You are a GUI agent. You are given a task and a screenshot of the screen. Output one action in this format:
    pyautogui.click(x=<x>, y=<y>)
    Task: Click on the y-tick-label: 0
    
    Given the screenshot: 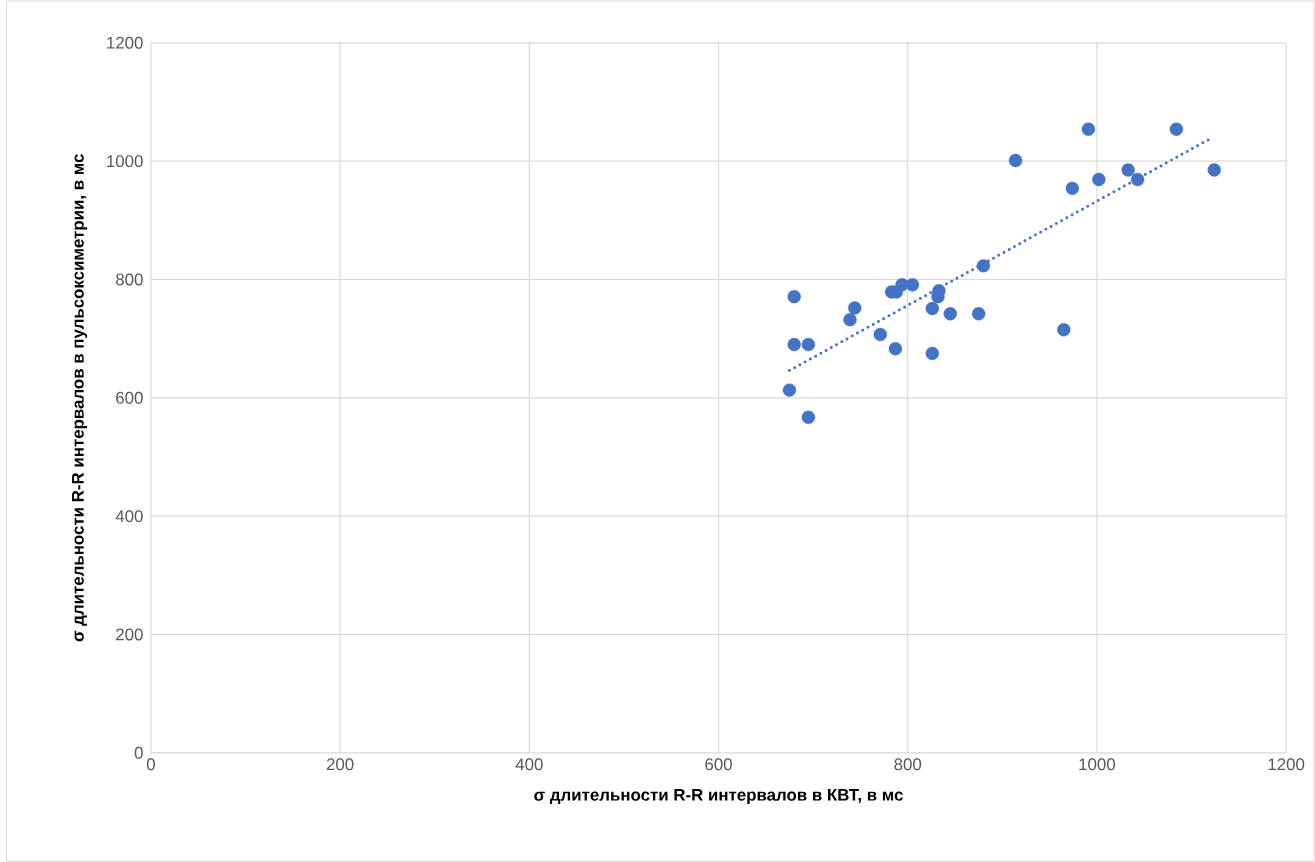 What is the action you would take?
    pyautogui.click(x=138, y=752)
    